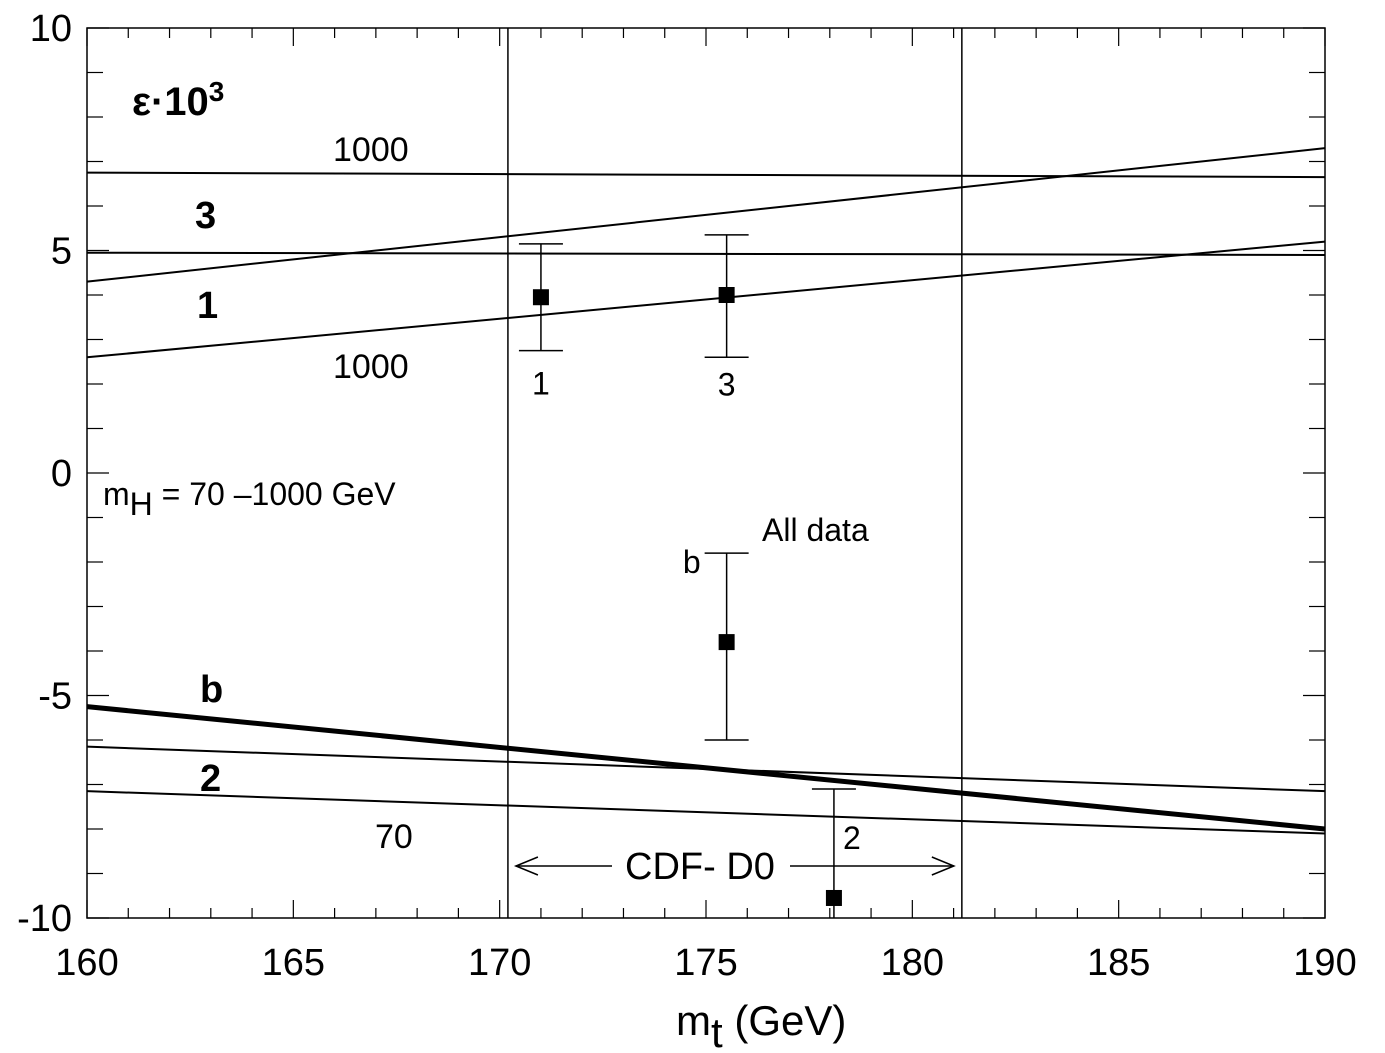 The height and width of the screenshot is (1053, 1385). I want to click on y-tick-label: 0, so click(61, 474).